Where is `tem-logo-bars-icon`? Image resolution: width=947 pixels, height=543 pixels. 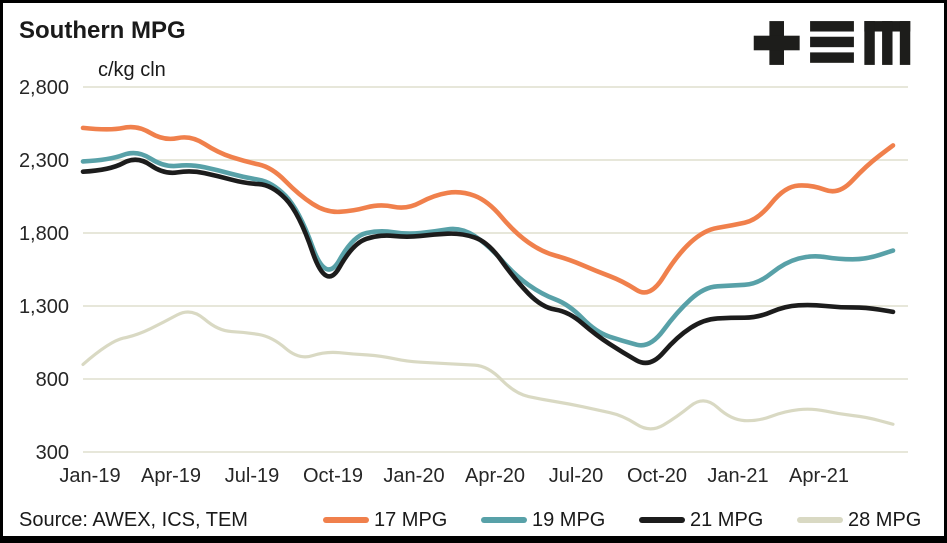 tem-logo-bars-icon is located at coordinates (832, 42).